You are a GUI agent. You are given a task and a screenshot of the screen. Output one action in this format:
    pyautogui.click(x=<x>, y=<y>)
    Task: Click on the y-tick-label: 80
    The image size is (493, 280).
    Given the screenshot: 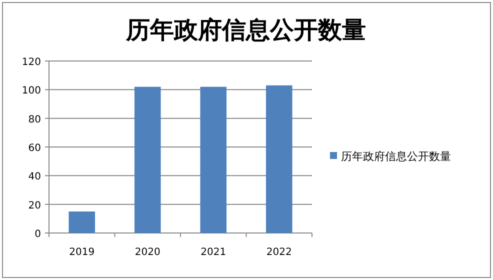 What is the action you would take?
    pyautogui.click(x=34, y=120)
    